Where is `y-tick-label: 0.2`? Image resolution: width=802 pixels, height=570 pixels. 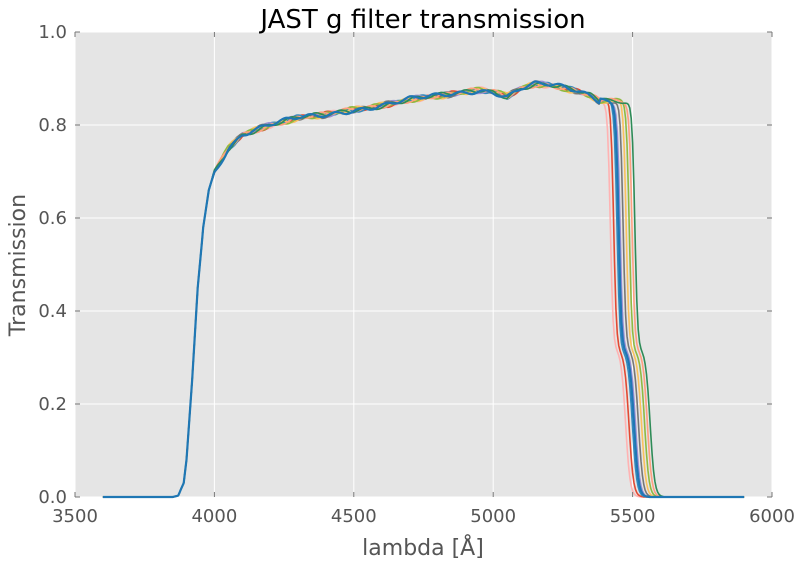
y-tick-label: 0.2 is located at coordinates (52, 404).